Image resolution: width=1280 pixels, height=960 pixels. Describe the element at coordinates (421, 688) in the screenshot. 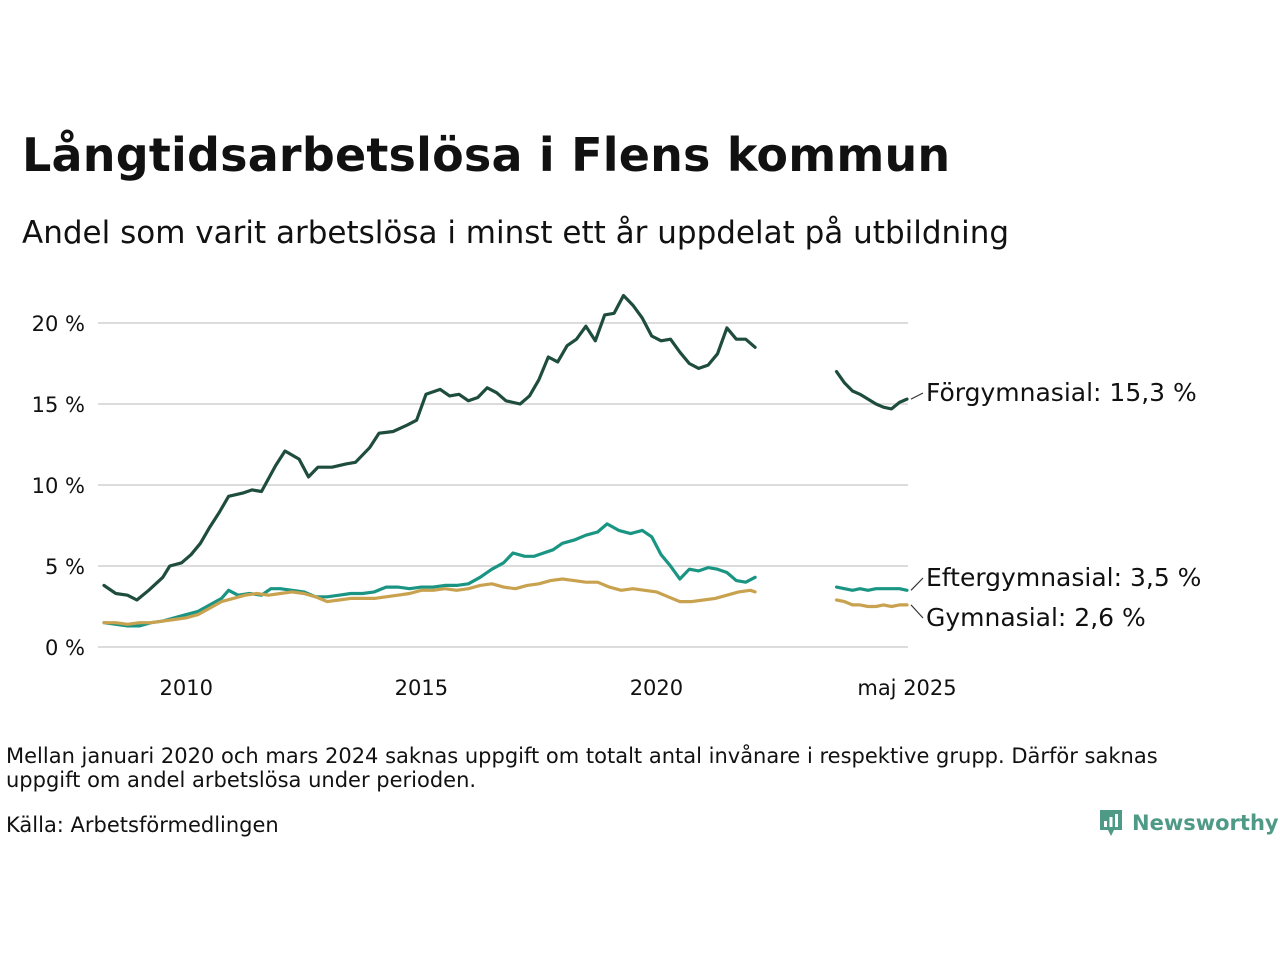

I see `x-tick-label: 2015` at that location.